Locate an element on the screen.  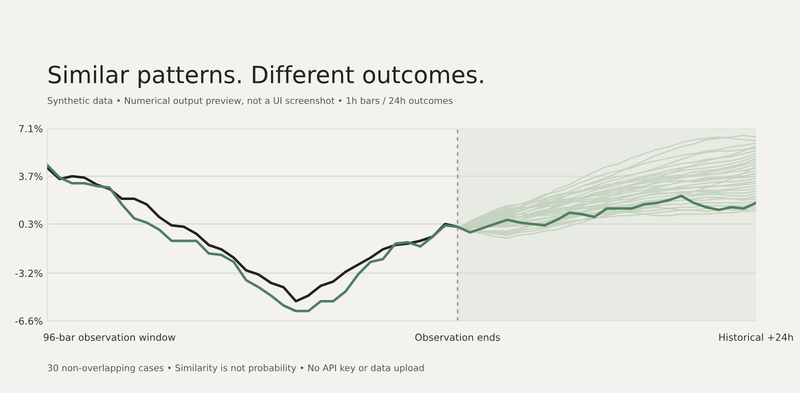
y-tick-label: 0.3% is located at coordinates (30, 224).